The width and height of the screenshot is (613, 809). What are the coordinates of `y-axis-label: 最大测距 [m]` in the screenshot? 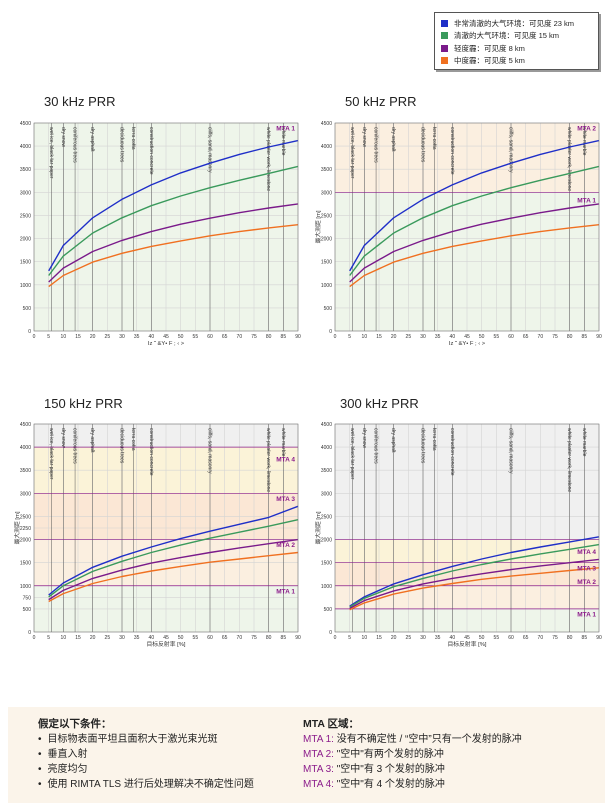 It's located at (318, 226).